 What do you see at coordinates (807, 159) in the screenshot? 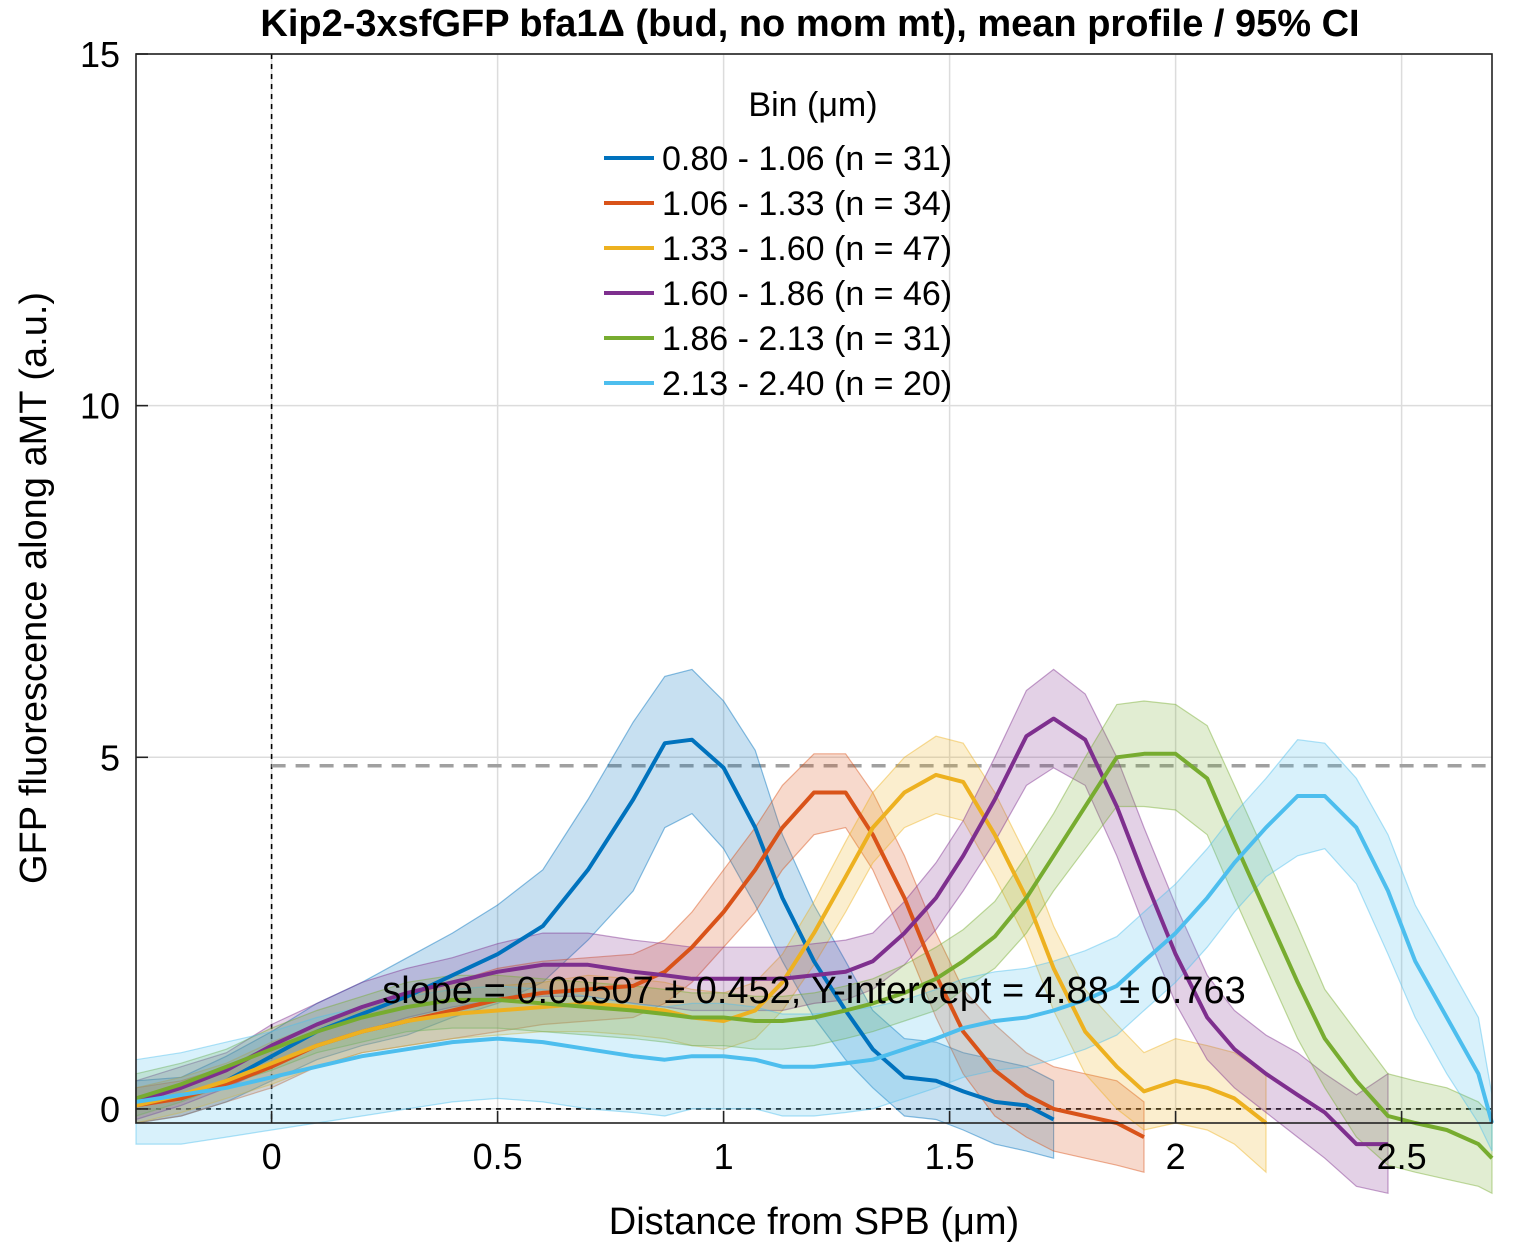
I see `legend-entry-1: 0.80 - 1.06 (n = 31)` at bounding box center [807, 159].